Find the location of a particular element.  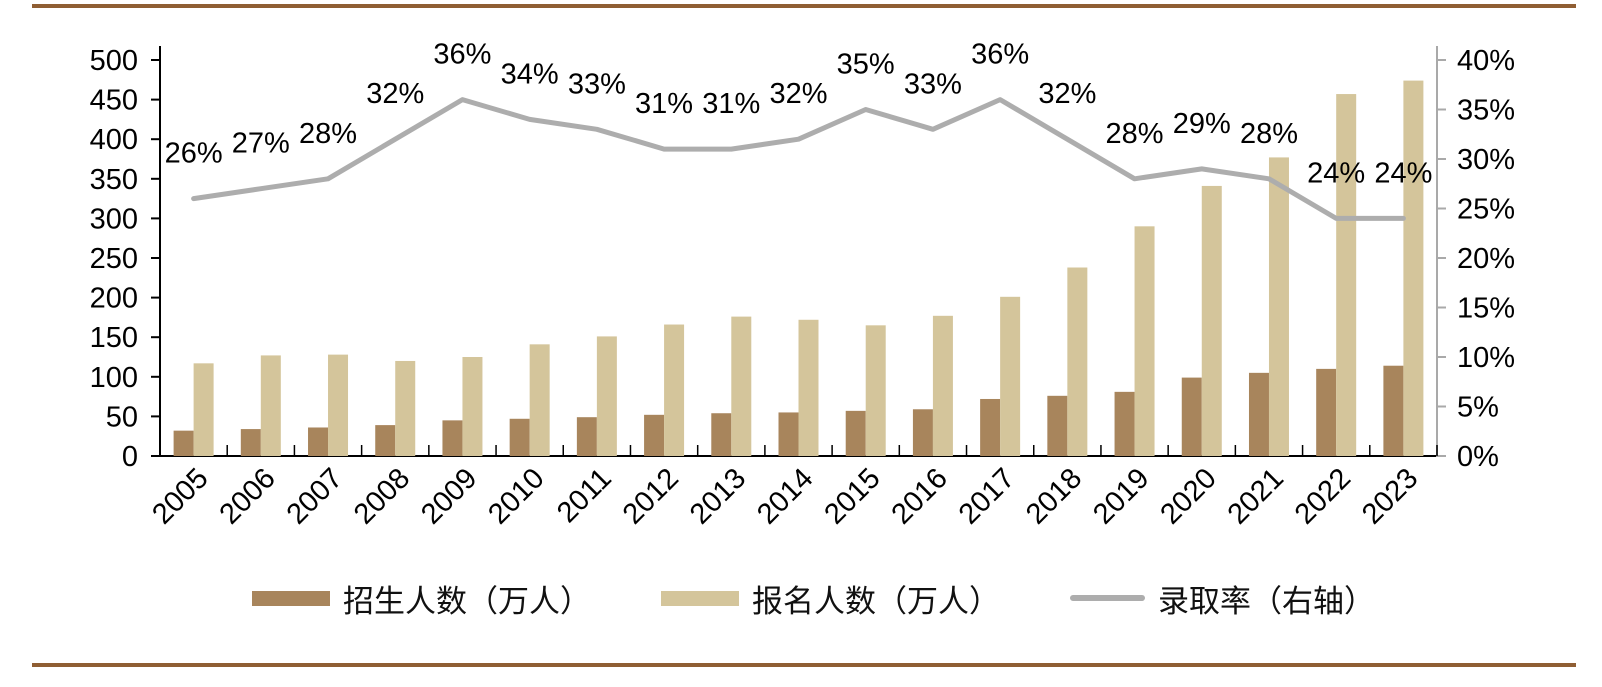

x-axis-year-label: 2020 is located at coordinates (1188, 496).